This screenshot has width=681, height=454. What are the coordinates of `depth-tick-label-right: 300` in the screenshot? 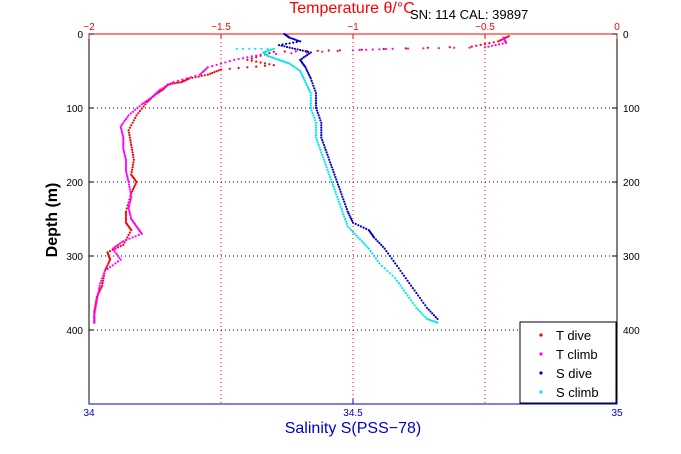 It's located at (631, 257).